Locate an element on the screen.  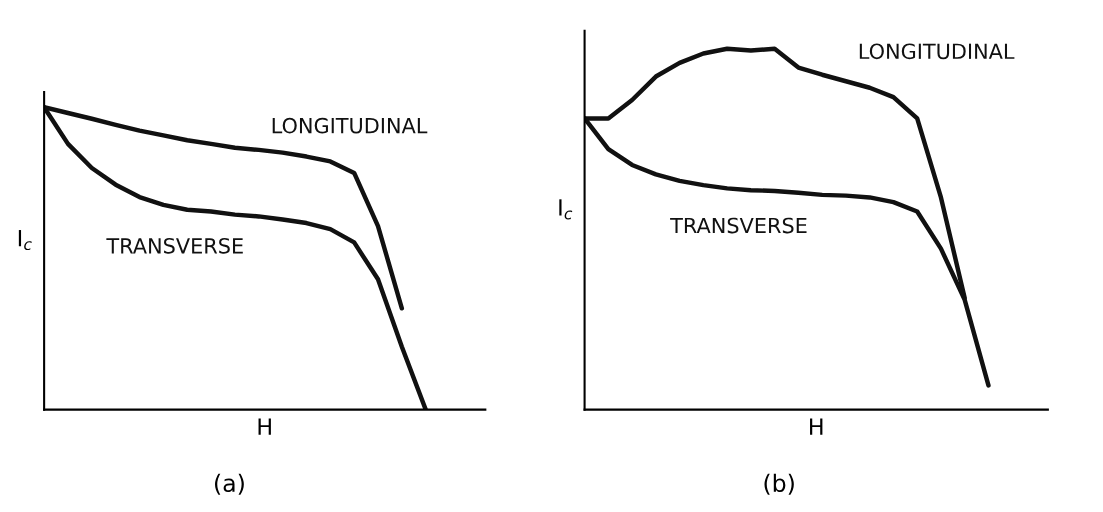
text: (b) is located at coordinates (779, 484).